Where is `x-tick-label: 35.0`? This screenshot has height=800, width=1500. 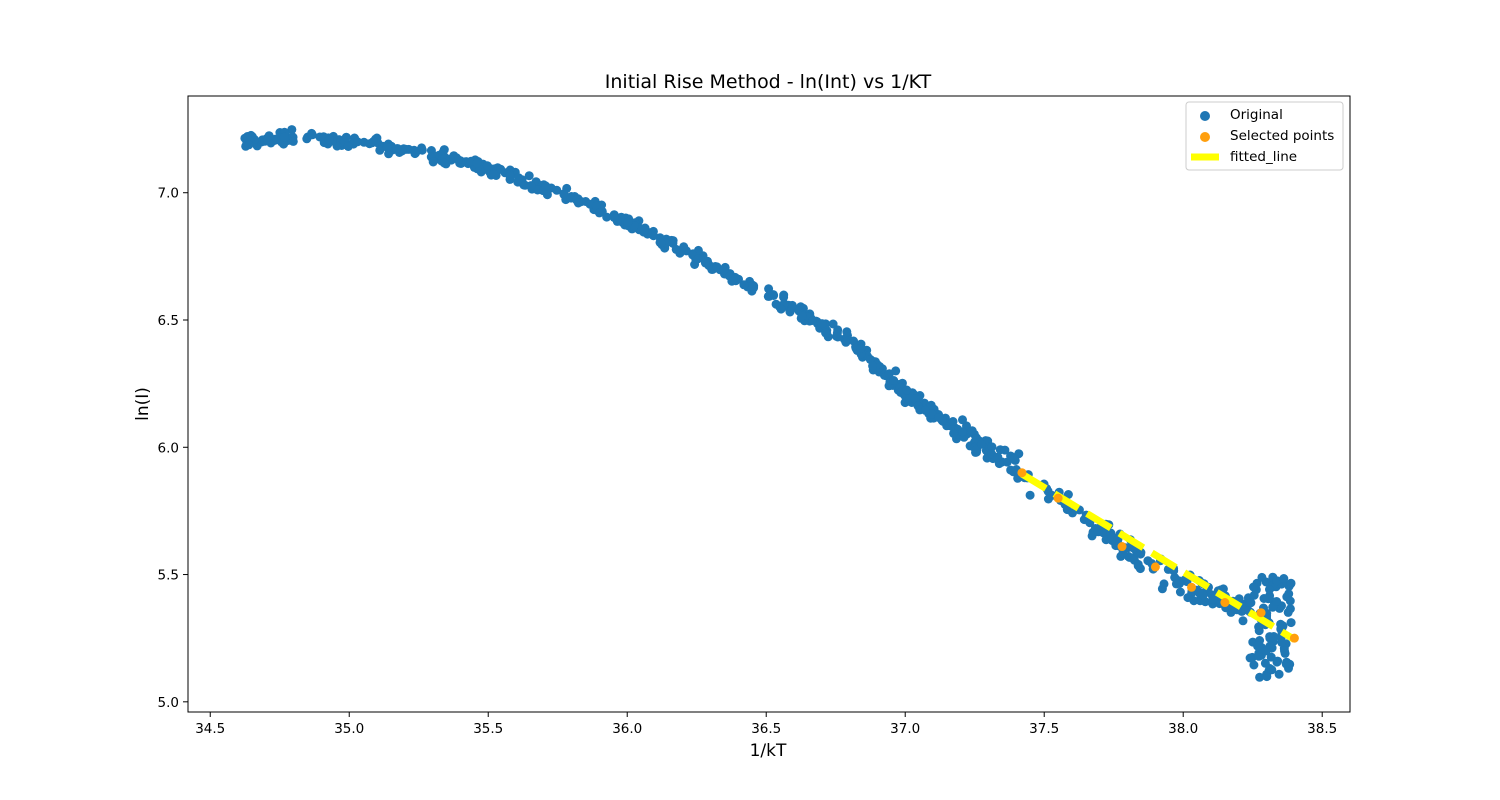 x-tick-label: 35.0 is located at coordinates (349, 729).